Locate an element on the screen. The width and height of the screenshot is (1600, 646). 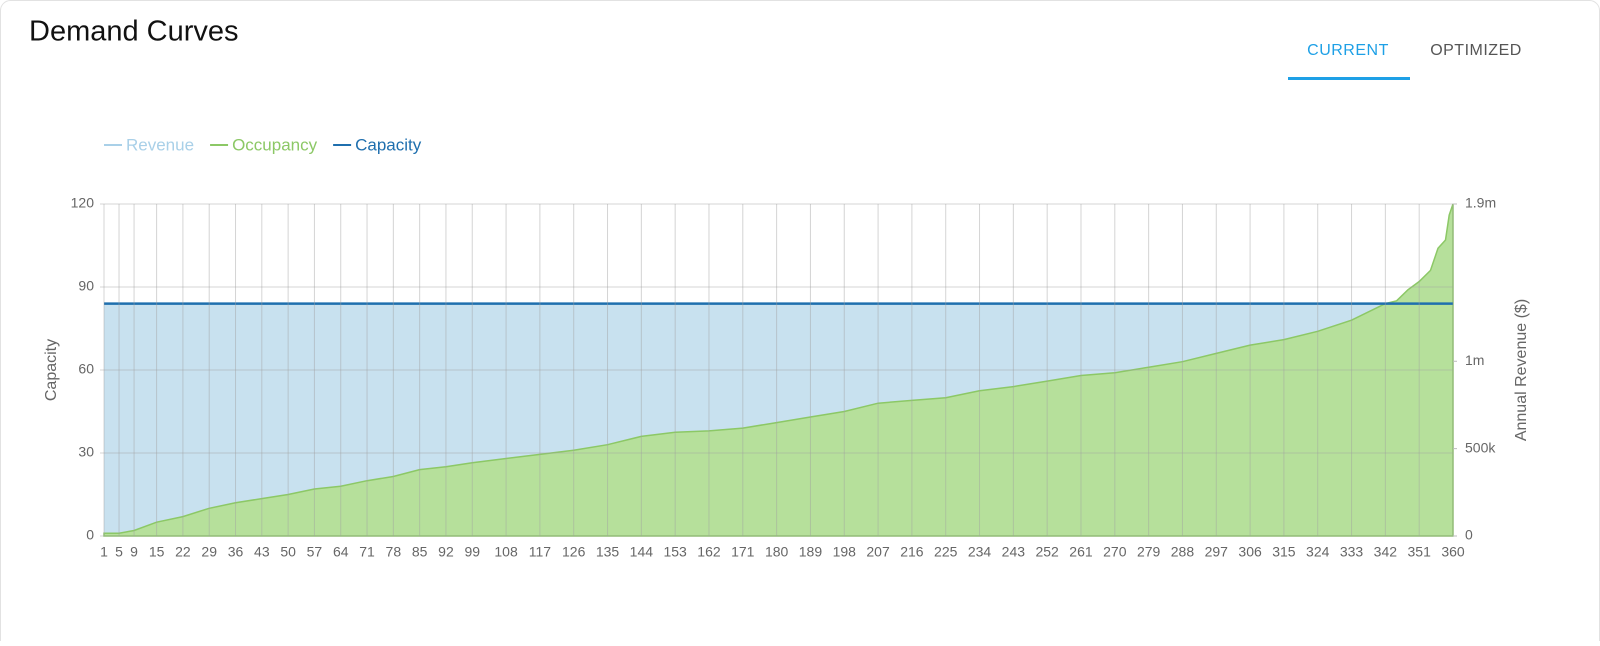
x-tick-label: 351 is located at coordinates (1420, 552).